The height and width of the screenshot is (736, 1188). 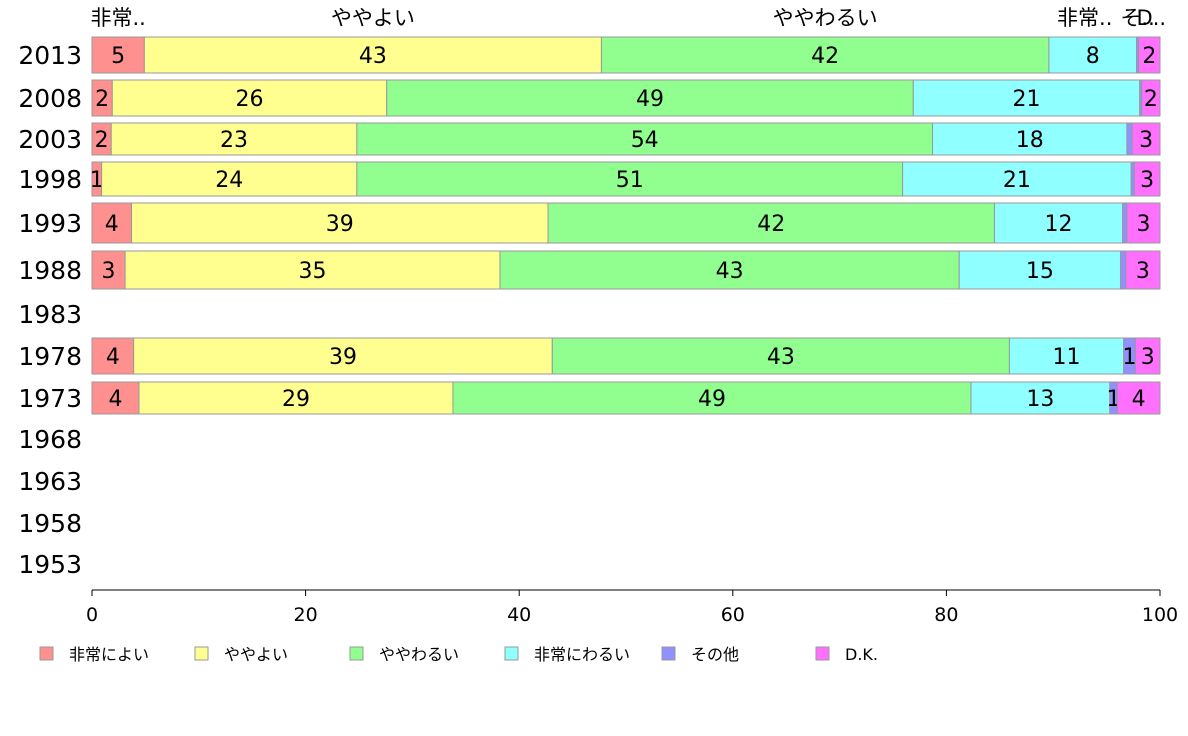 What do you see at coordinates (582, 654) in the screenshot?
I see `legend-label-3: 非常にわるい` at bounding box center [582, 654].